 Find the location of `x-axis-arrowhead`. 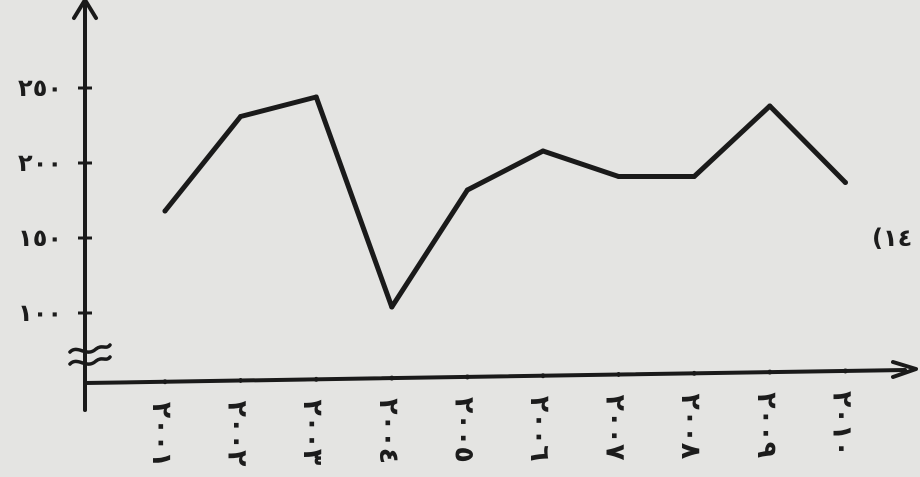

x-axis-arrowhead is located at coordinates (904, 369).